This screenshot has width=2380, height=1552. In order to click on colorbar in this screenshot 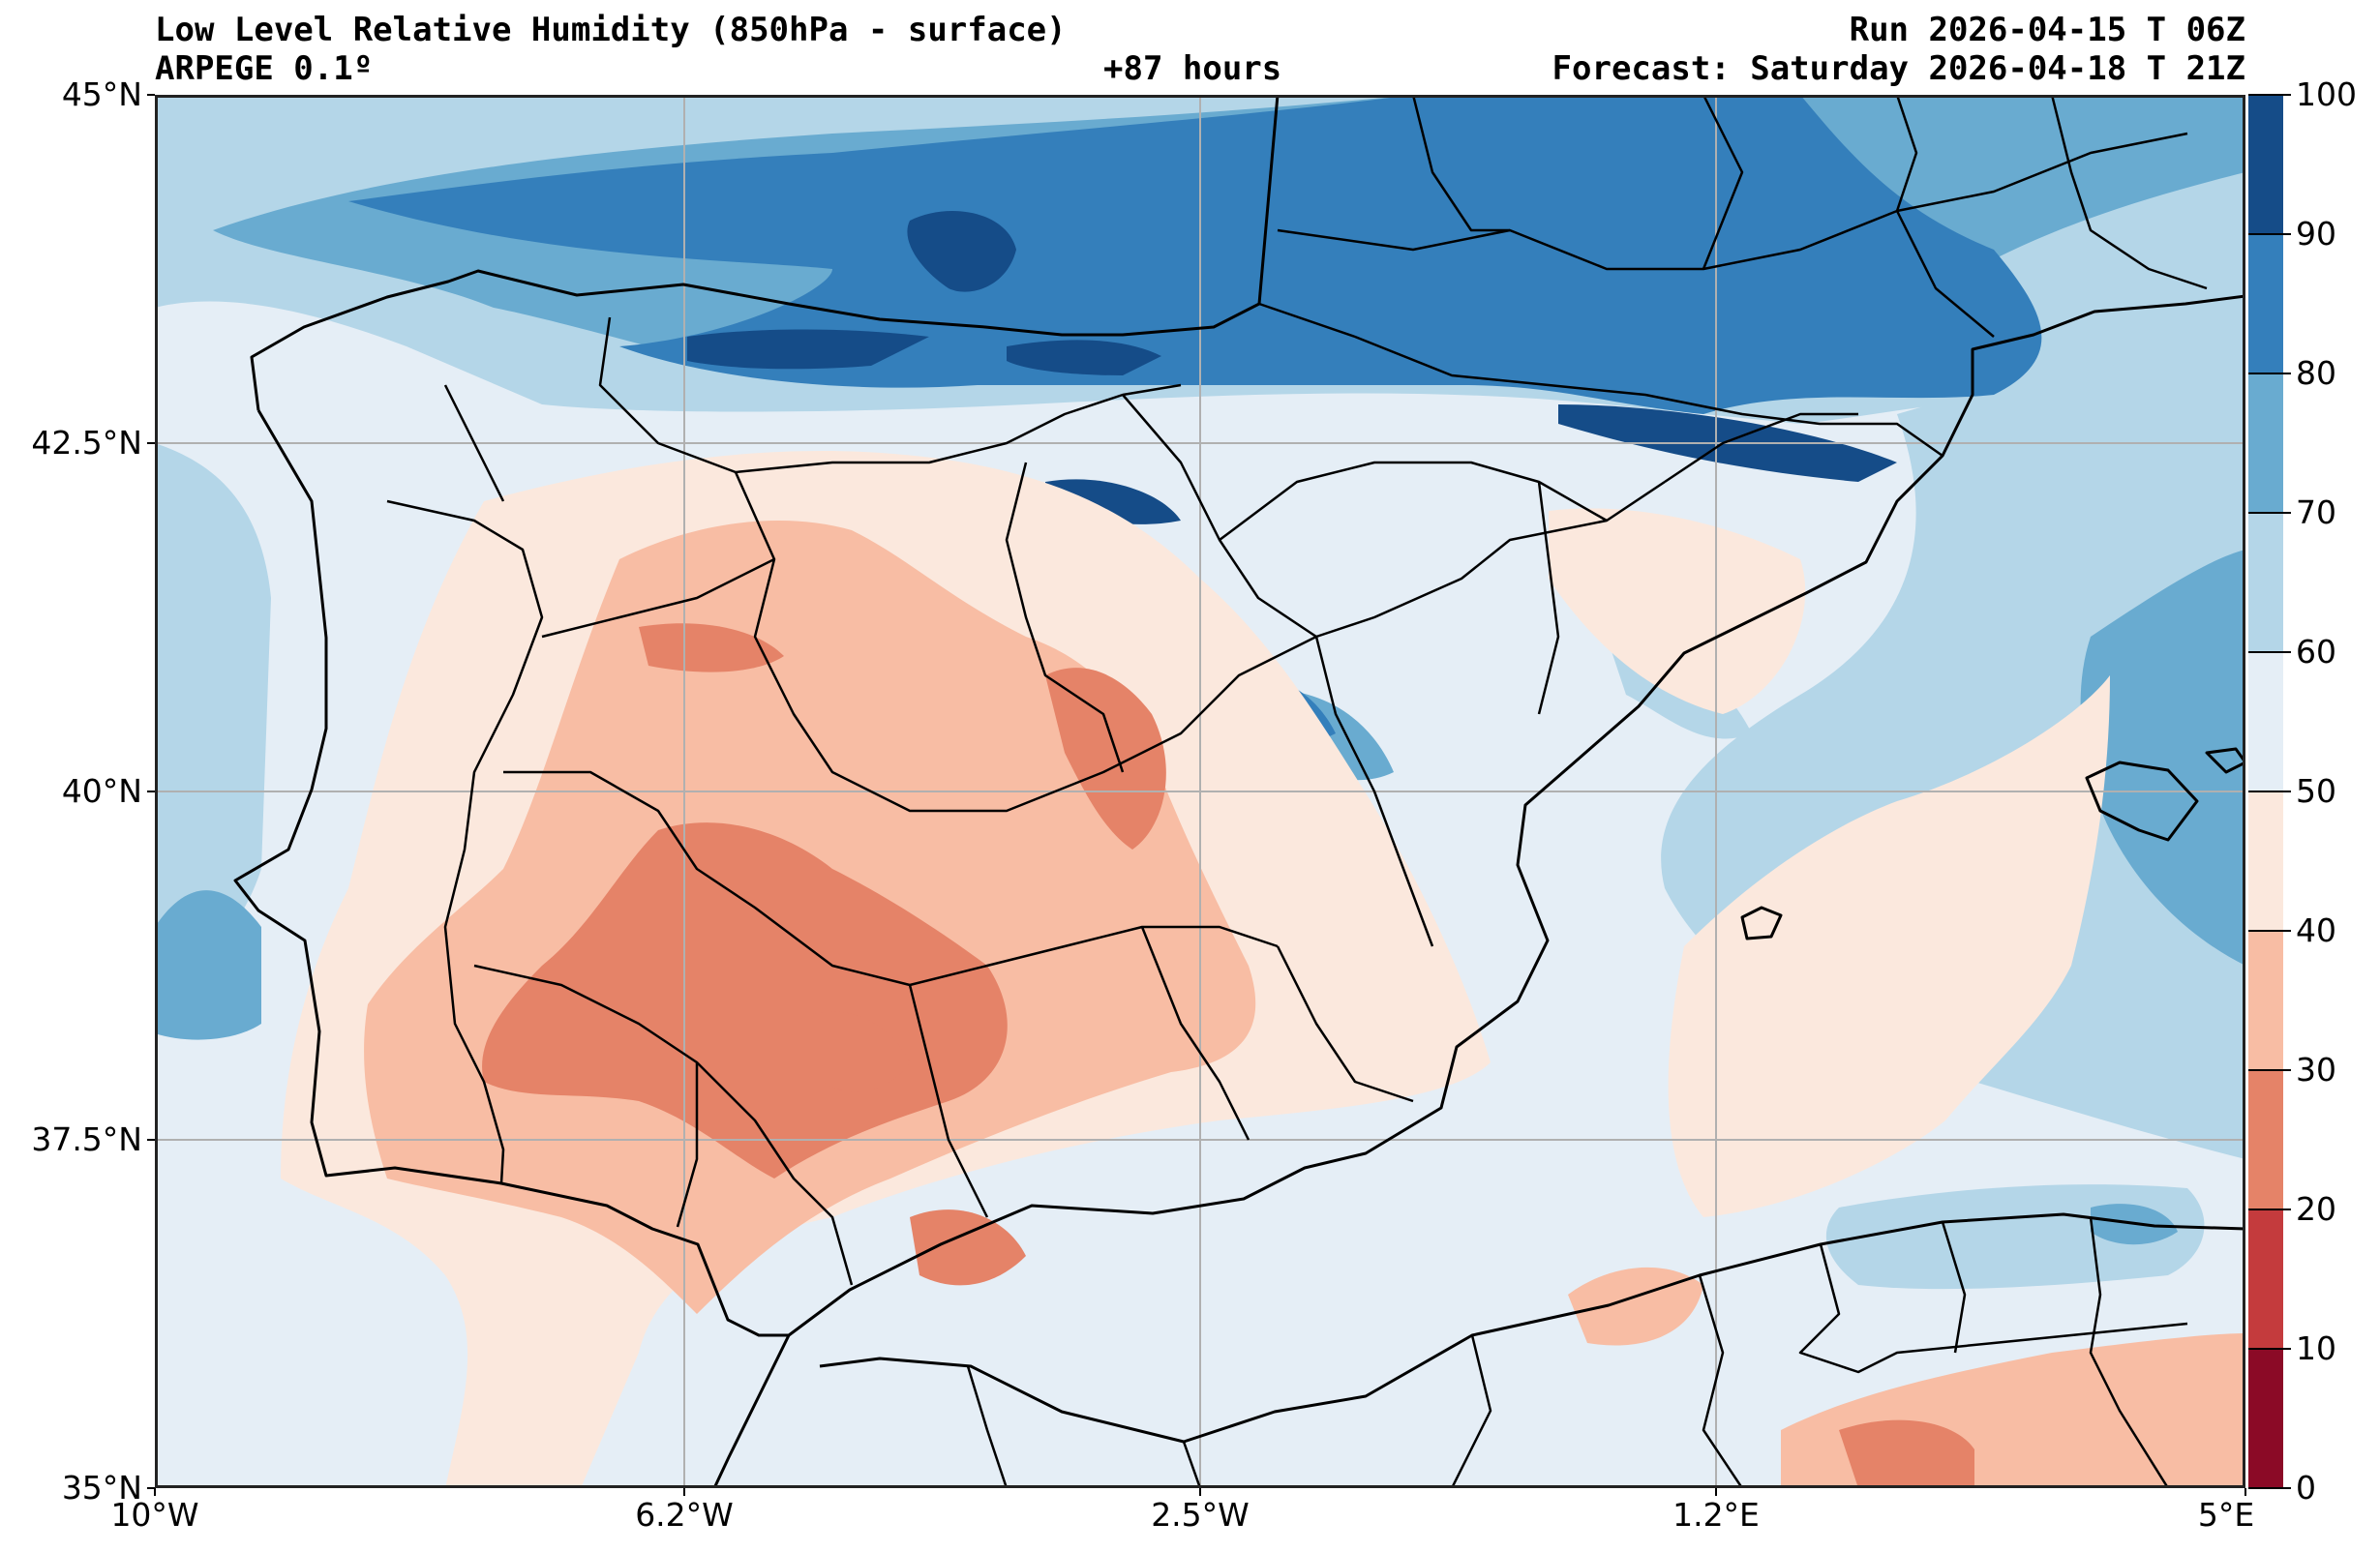, I will do `click(2265, 792)`.